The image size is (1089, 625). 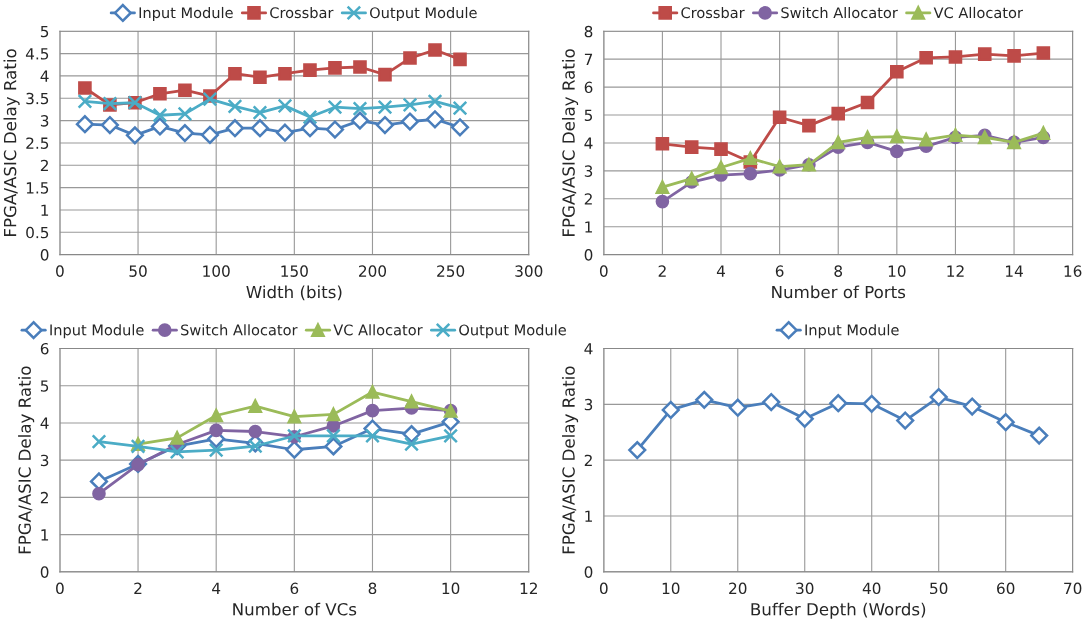 What do you see at coordinates (838, 610) in the screenshot?
I see `x-axis-title: Buffer Depth (Words)` at bounding box center [838, 610].